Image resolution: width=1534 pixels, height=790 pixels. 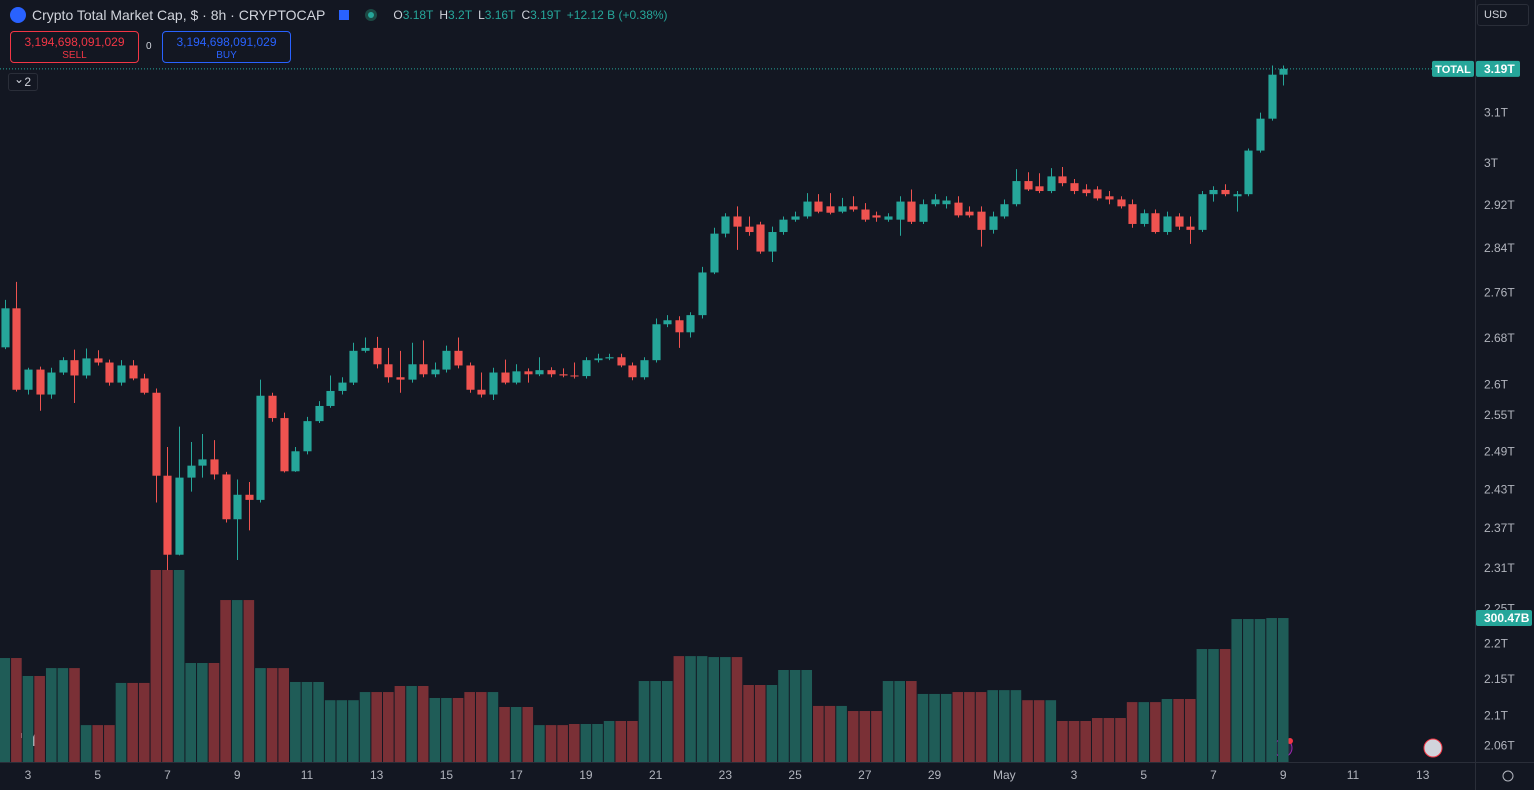 What do you see at coordinates (1433, 748) in the screenshot?
I see `event-flag` at bounding box center [1433, 748].